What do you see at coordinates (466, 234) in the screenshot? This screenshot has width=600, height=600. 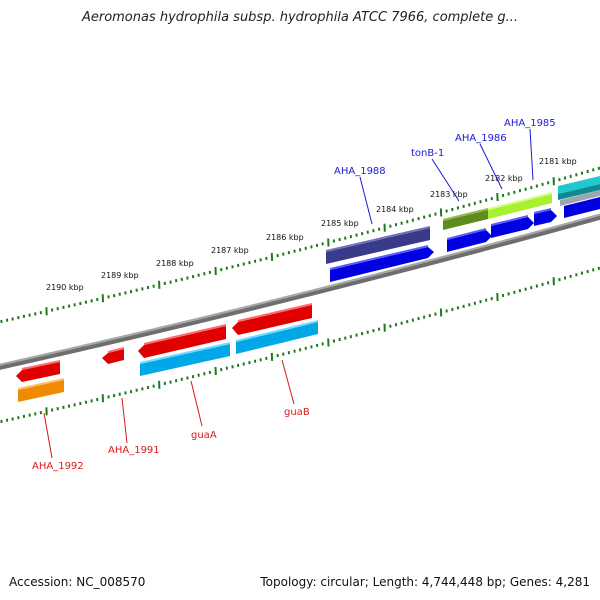 I see `gene-tonb1-blue-top` at bounding box center [466, 234].